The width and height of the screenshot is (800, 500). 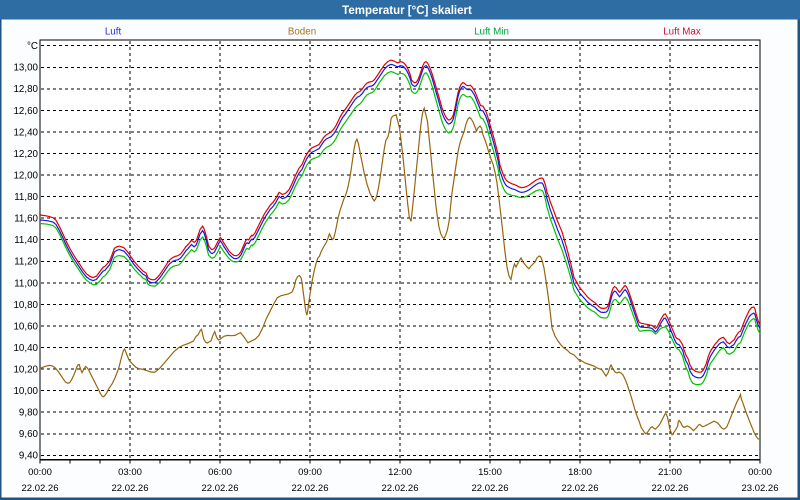 I want to click on svg-text: 12,80, so click(x=25, y=89).